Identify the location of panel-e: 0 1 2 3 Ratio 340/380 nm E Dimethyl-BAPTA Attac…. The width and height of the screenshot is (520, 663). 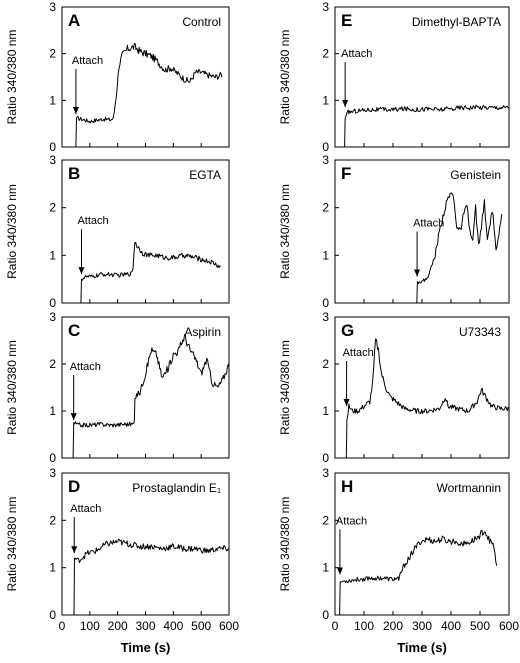
(394, 77).